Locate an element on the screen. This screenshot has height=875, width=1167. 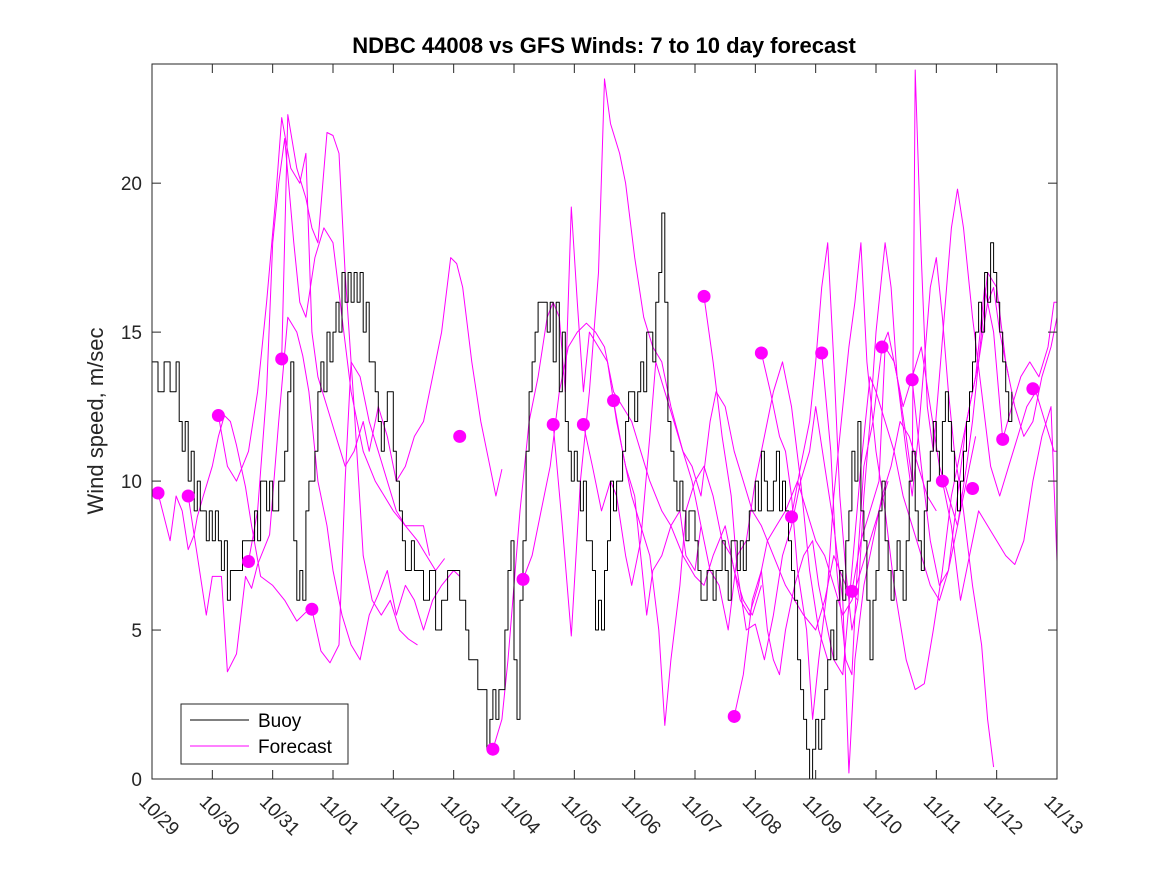
legend: Buoy Forecast is located at coordinates (264, 734).